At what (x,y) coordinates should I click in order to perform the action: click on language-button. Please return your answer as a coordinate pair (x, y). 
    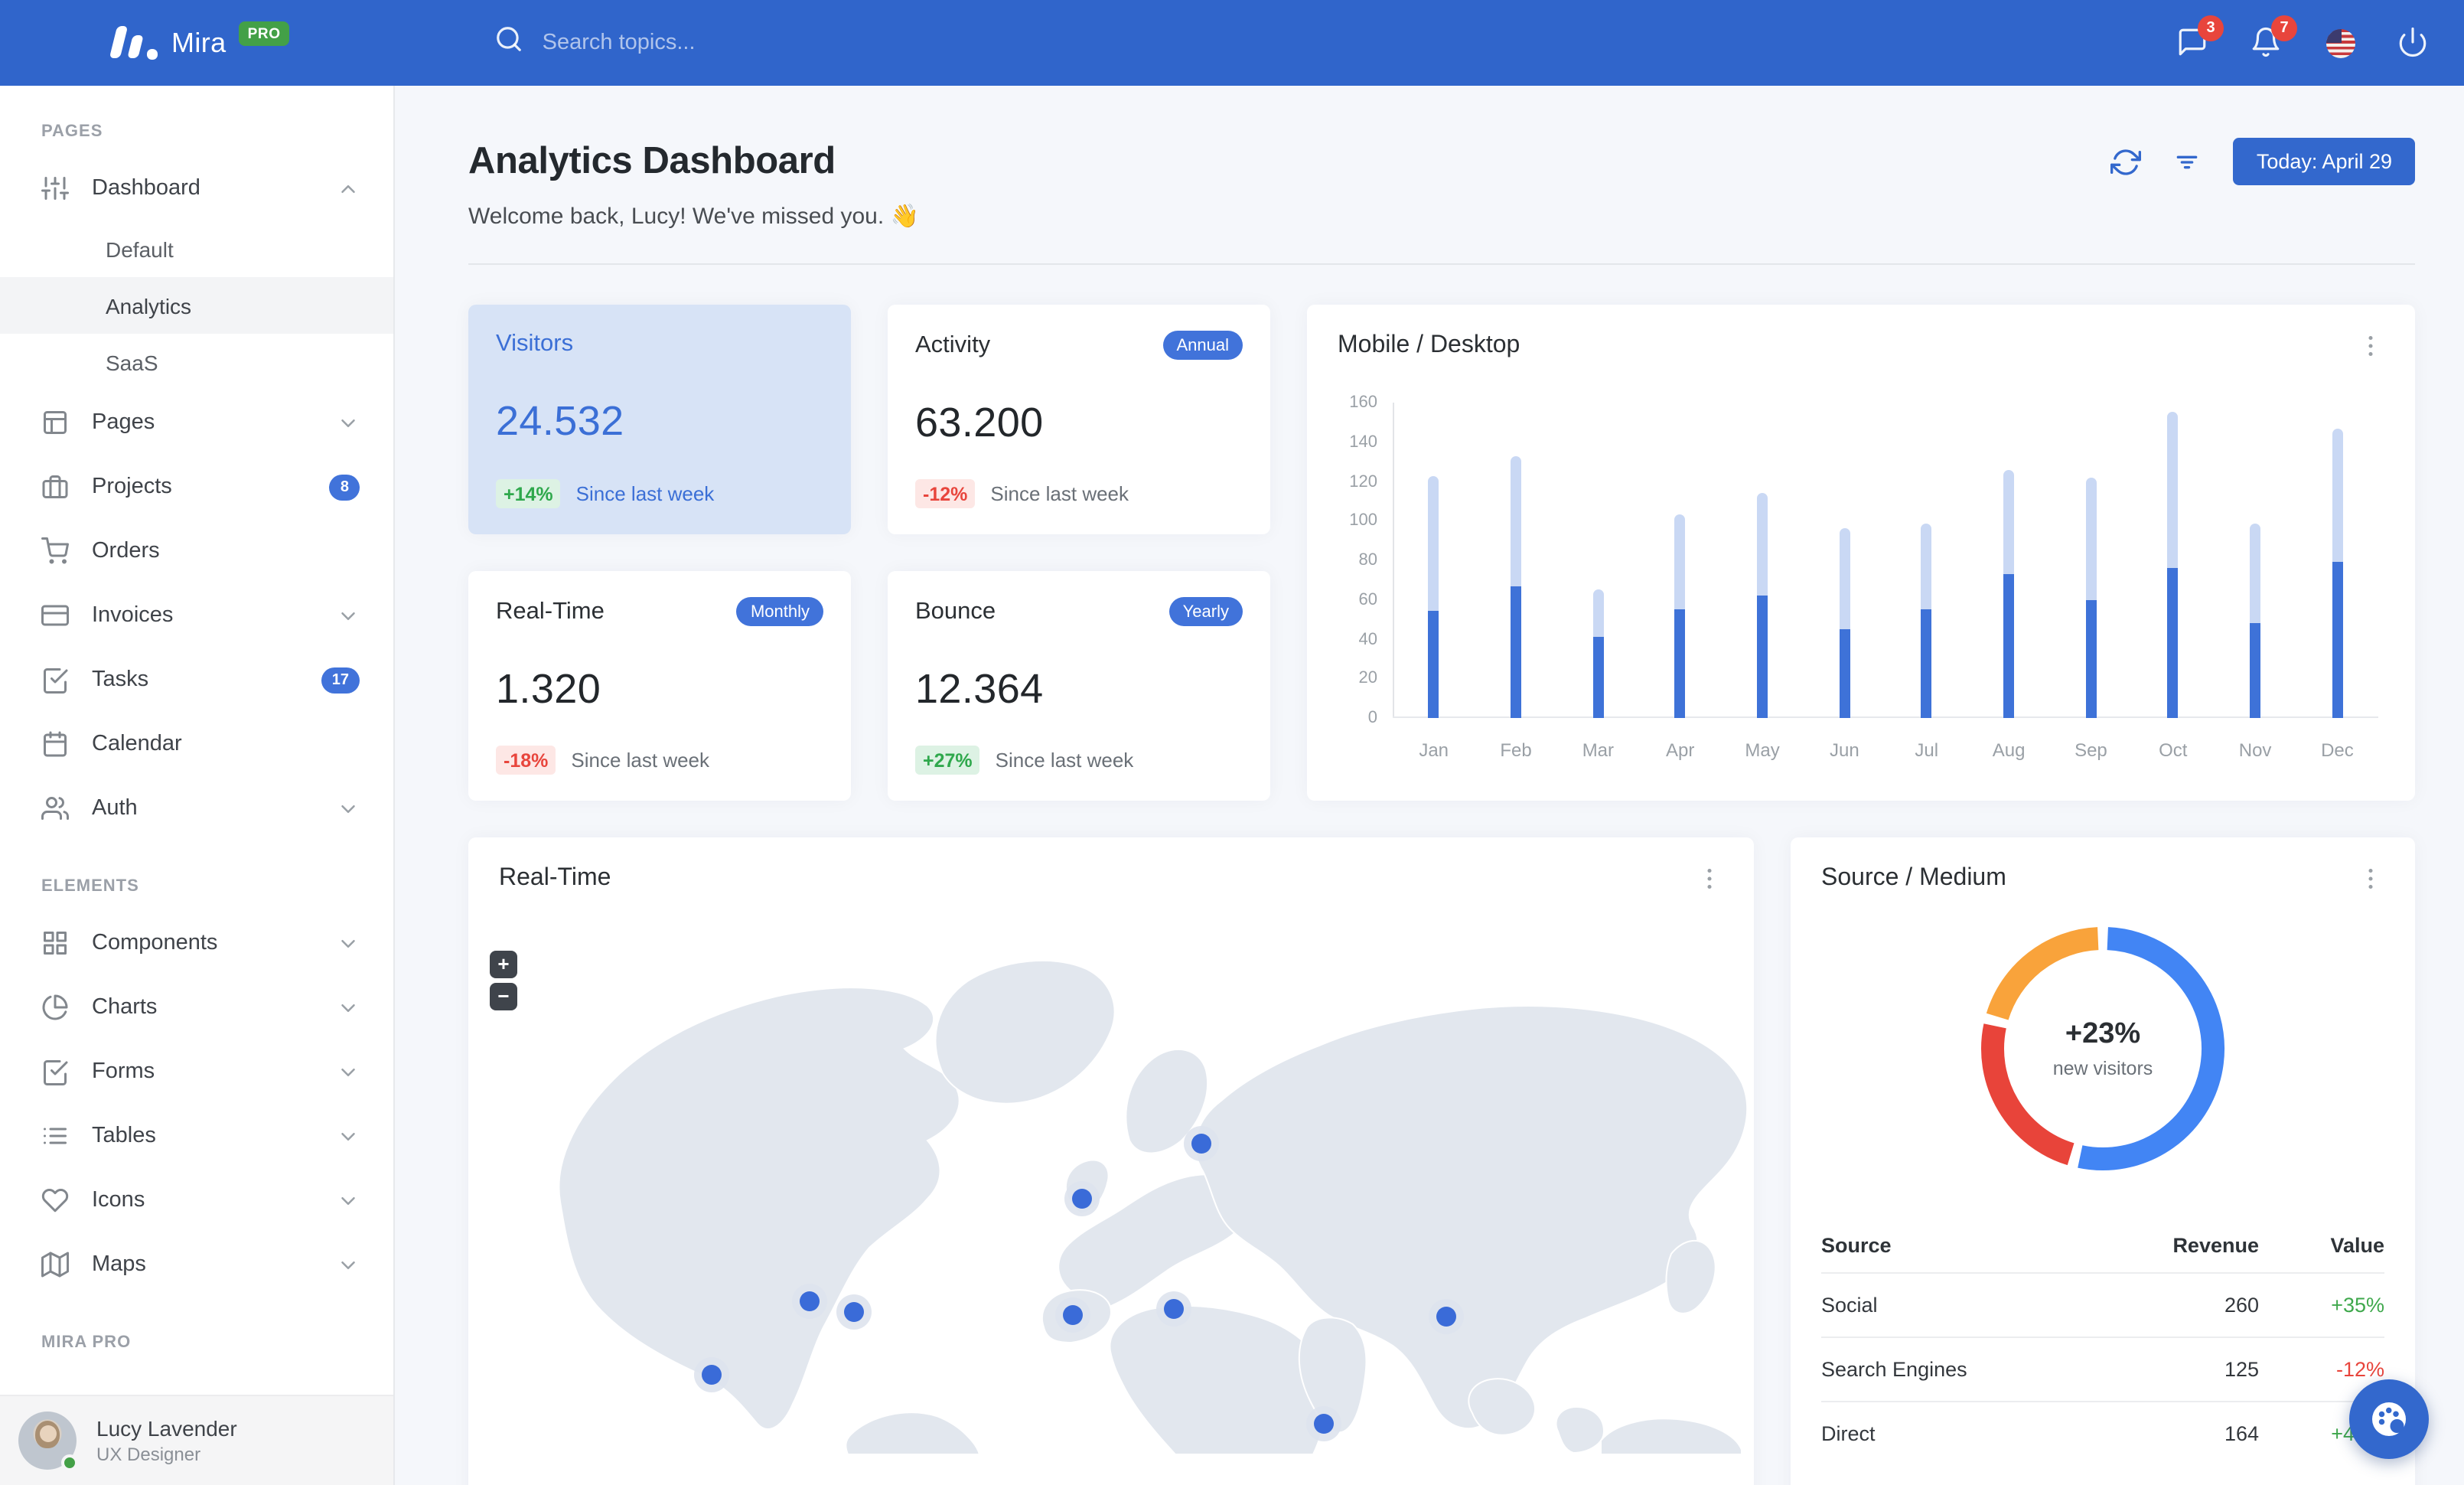
    Looking at the image, I should click on (2340, 43).